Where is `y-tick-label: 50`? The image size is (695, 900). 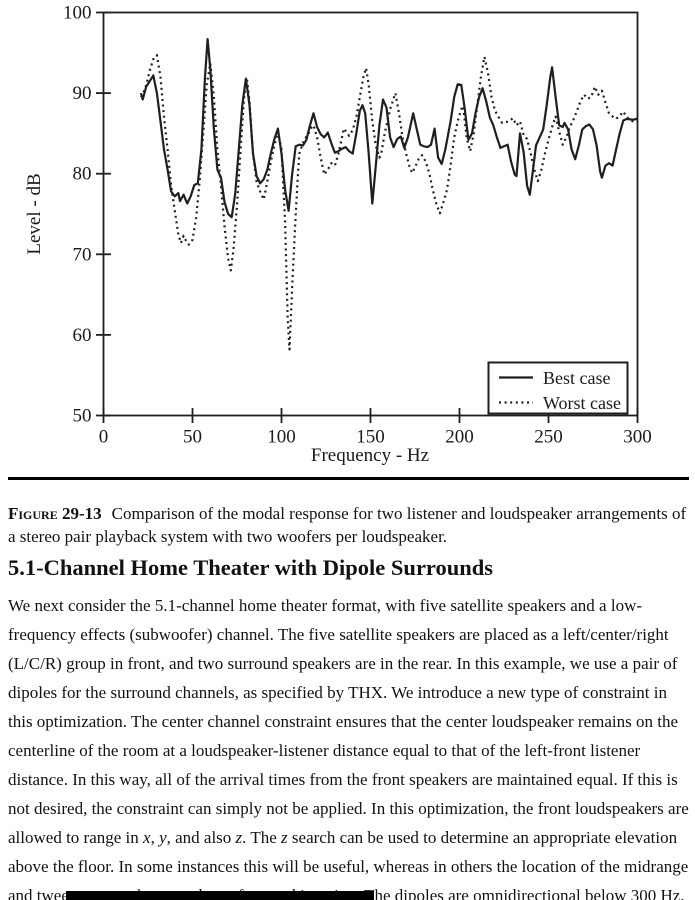 y-tick-label: 50 is located at coordinates (82, 416).